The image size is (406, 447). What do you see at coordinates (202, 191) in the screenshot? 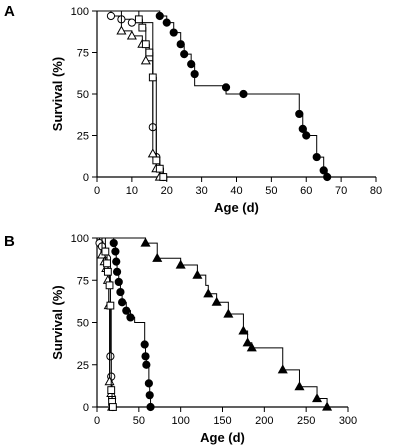
I see `x-tick-label: 30` at bounding box center [202, 191].